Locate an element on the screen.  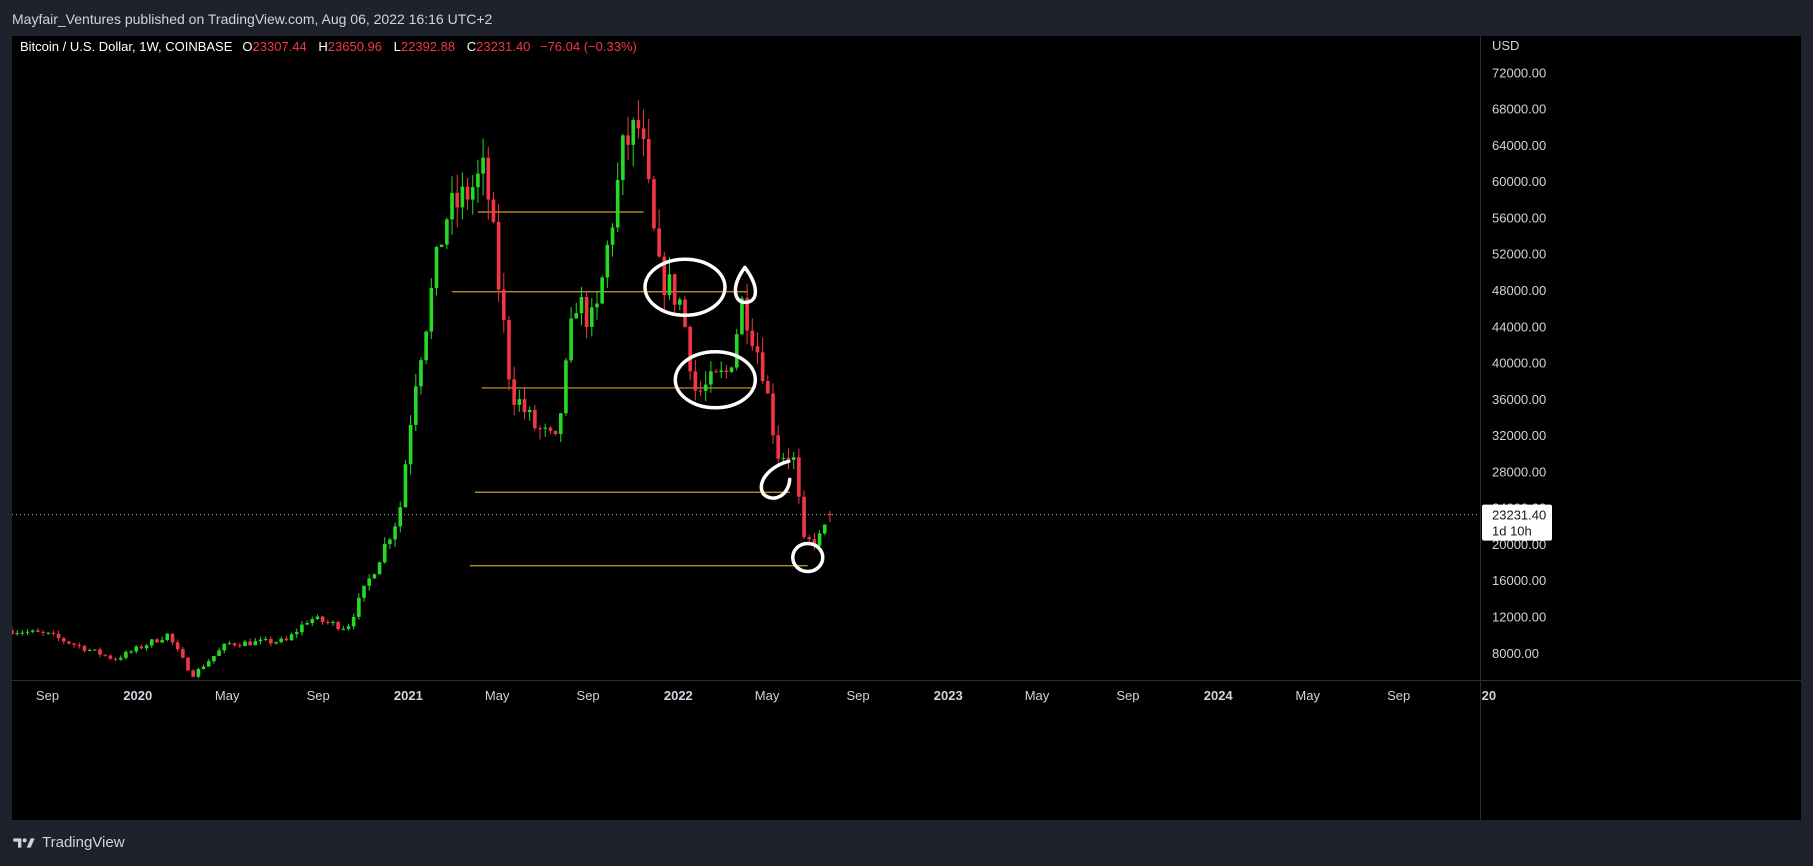
x-tick-label: 20 is located at coordinates (1489, 695).